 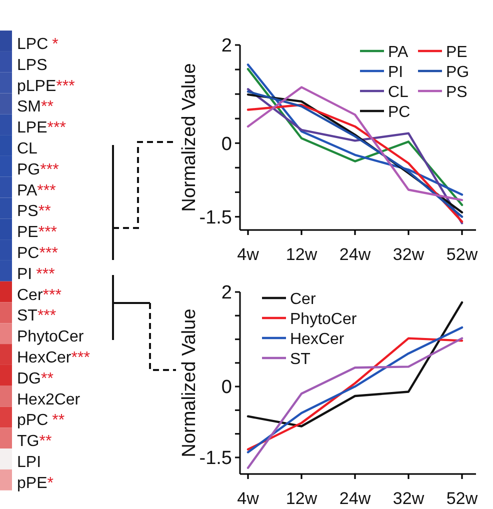 What do you see at coordinates (49, 399) in the screenshot?
I see `text: Hex2Cer` at bounding box center [49, 399].